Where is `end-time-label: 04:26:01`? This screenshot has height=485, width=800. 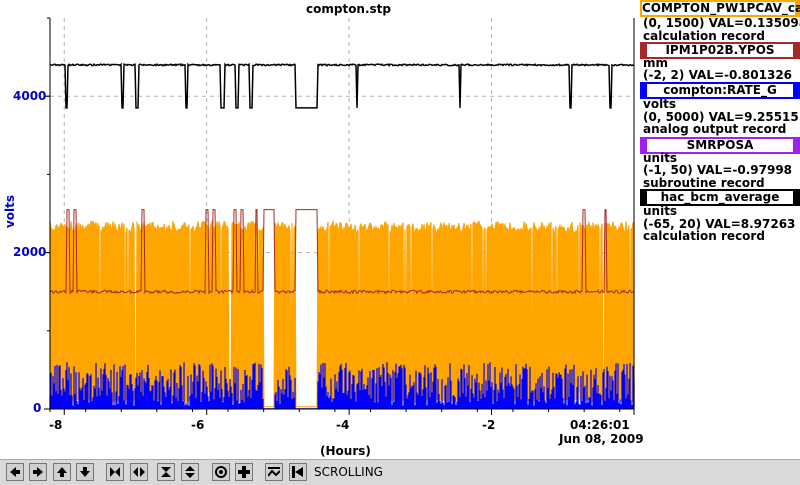
end-time-label: 04:26:01 is located at coordinates (600, 425).